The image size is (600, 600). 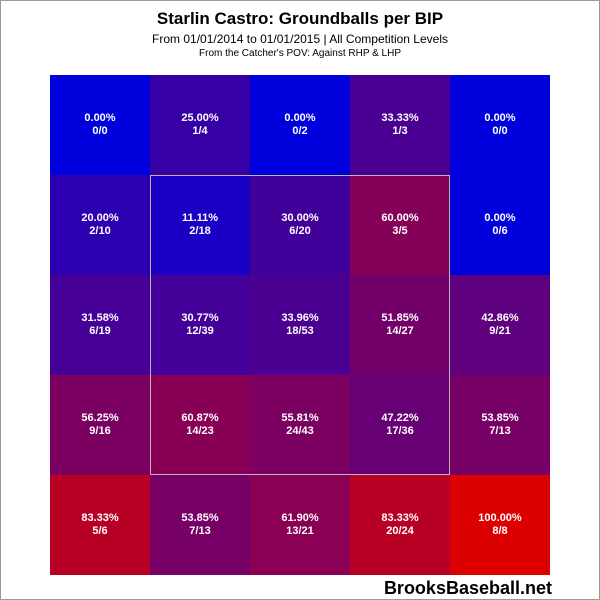 I want to click on zone-cell: 56.25% 9/16, so click(x=100, y=425).